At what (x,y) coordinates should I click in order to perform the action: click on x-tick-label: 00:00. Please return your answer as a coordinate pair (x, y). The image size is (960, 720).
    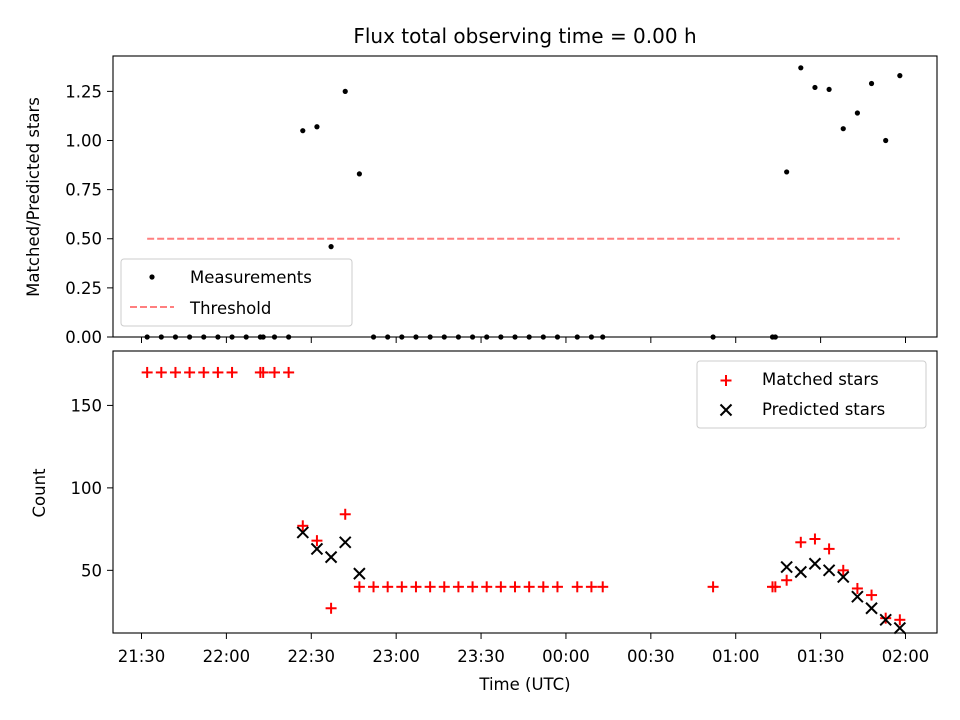
    Looking at the image, I should click on (566, 656).